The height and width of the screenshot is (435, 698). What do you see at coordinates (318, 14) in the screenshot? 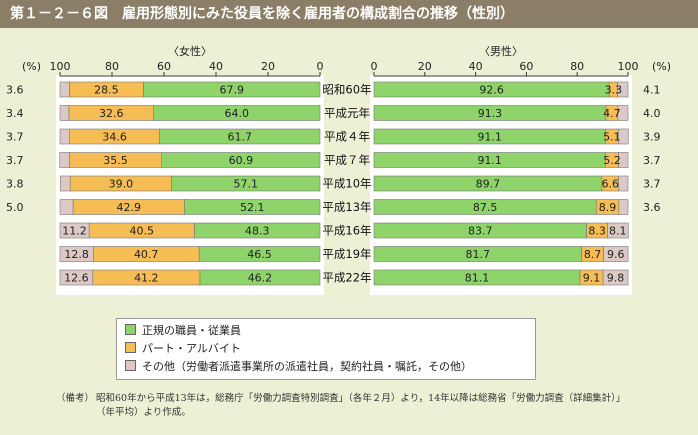
I see `figure-title: 雇用形態別にみた役員を除く雇用者の構成割合の推移（性別）` at bounding box center [318, 14].